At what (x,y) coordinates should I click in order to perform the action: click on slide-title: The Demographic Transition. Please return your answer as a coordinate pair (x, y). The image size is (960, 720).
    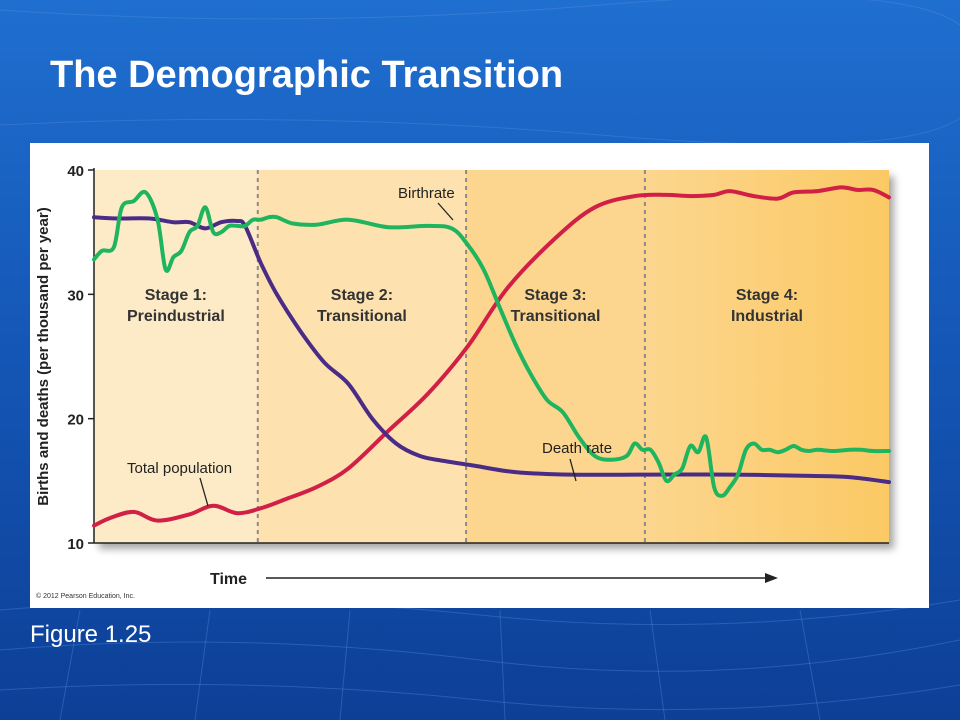
    Looking at the image, I should click on (307, 75).